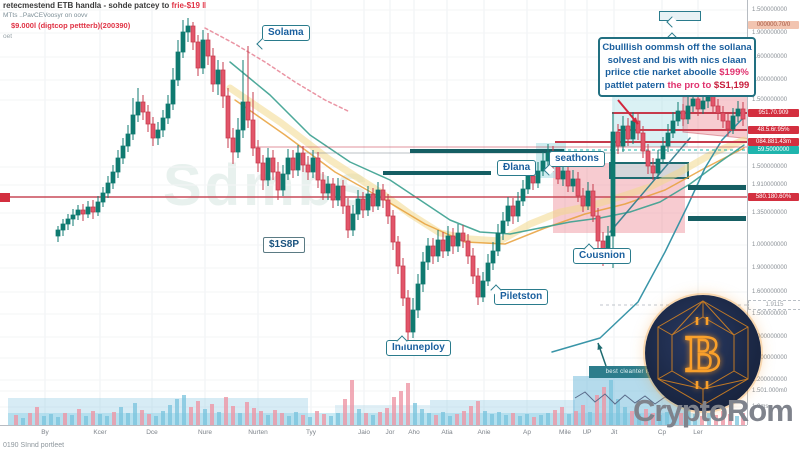  I want to click on price-tick-label: 1.200000000, so click(770, 380).